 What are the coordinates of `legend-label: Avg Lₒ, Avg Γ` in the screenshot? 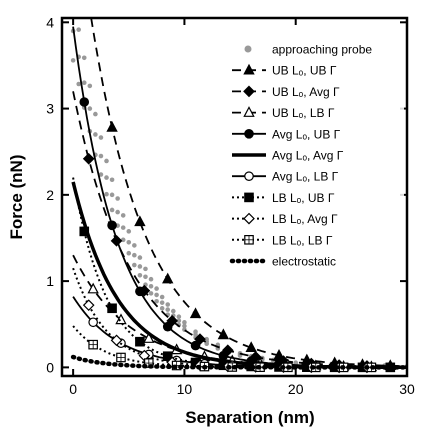 It's located at (308, 156).